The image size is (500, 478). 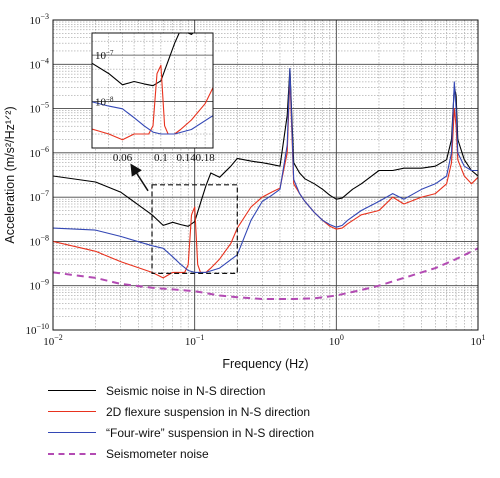 I want to click on y-axis-title: Acceleration (m/s²/Hz¹ᐟ²), so click(x=10, y=174).